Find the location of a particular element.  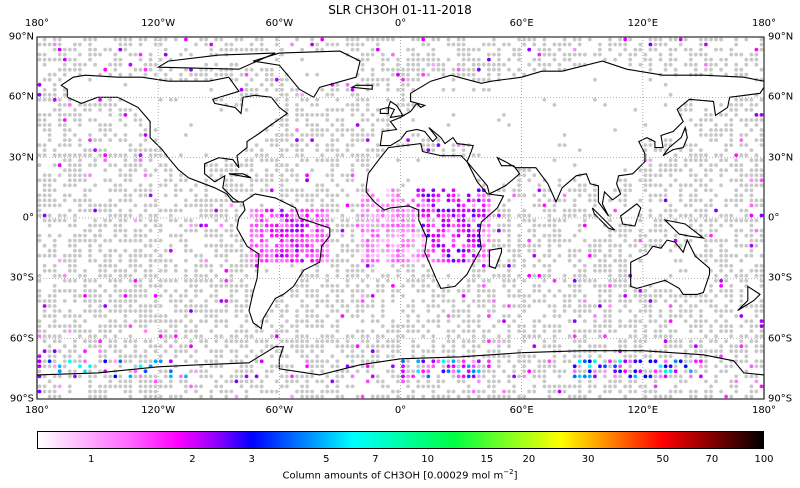

lat-label-right: 0° is located at coordinates (774, 218).